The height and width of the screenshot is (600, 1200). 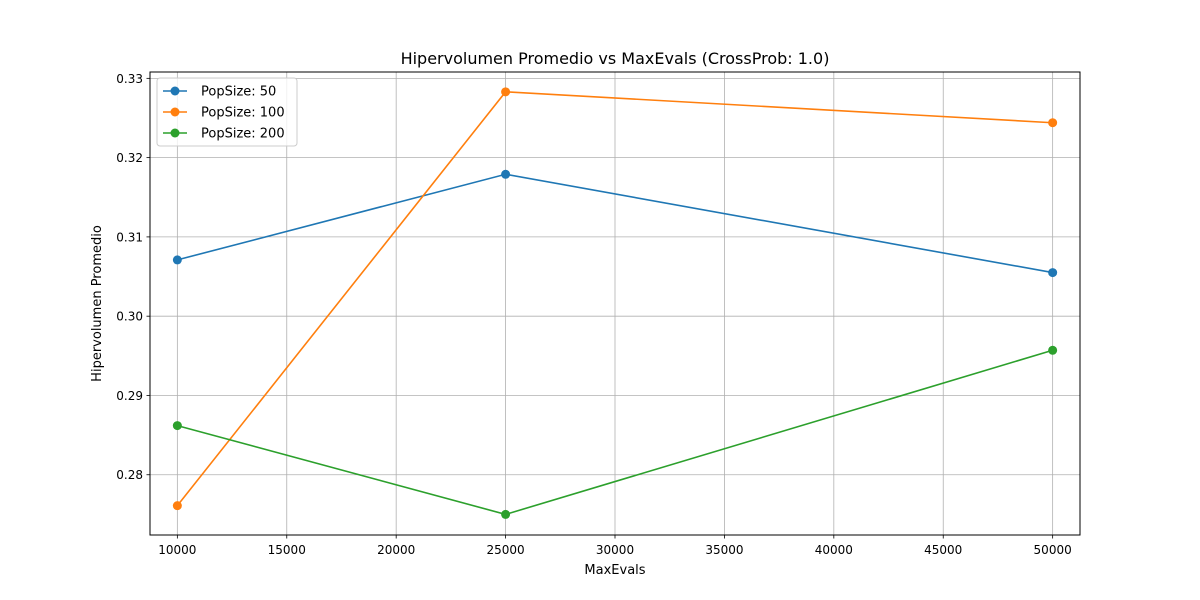 I want to click on x-tick-label: 35000, so click(x=724, y=550).